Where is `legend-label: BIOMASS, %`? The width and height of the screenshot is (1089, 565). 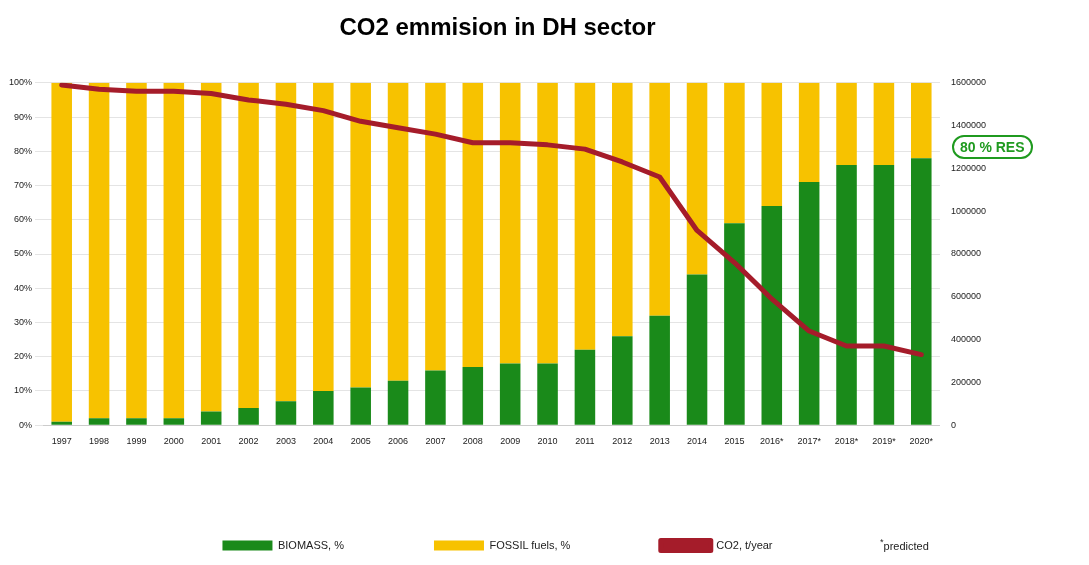 legend-label: BIOMASS, % is located at coordinates (311, 544).